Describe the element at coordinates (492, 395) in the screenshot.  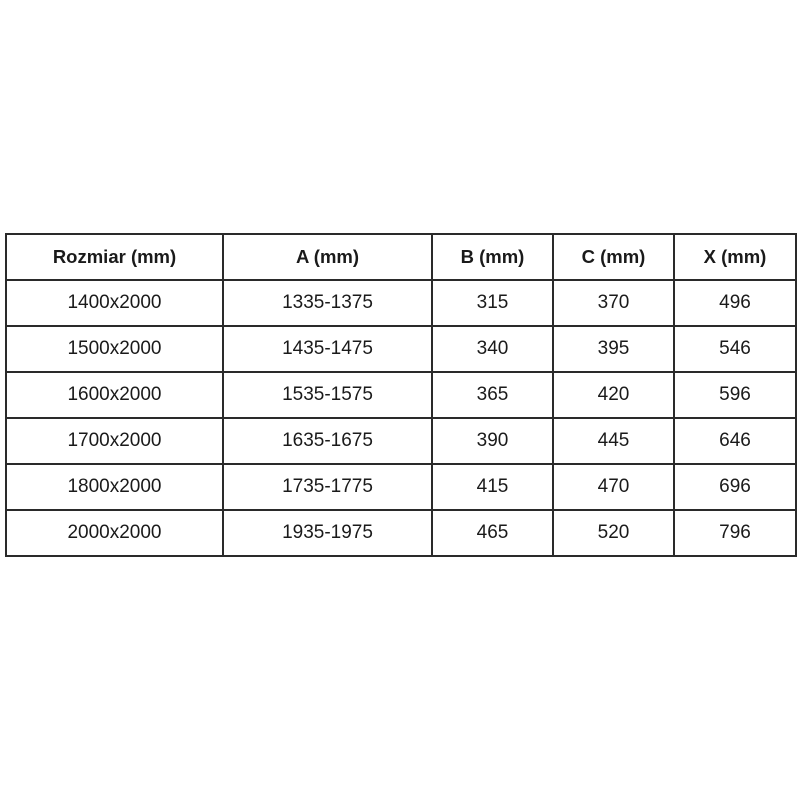
I see `cell-b: 365` at that location.